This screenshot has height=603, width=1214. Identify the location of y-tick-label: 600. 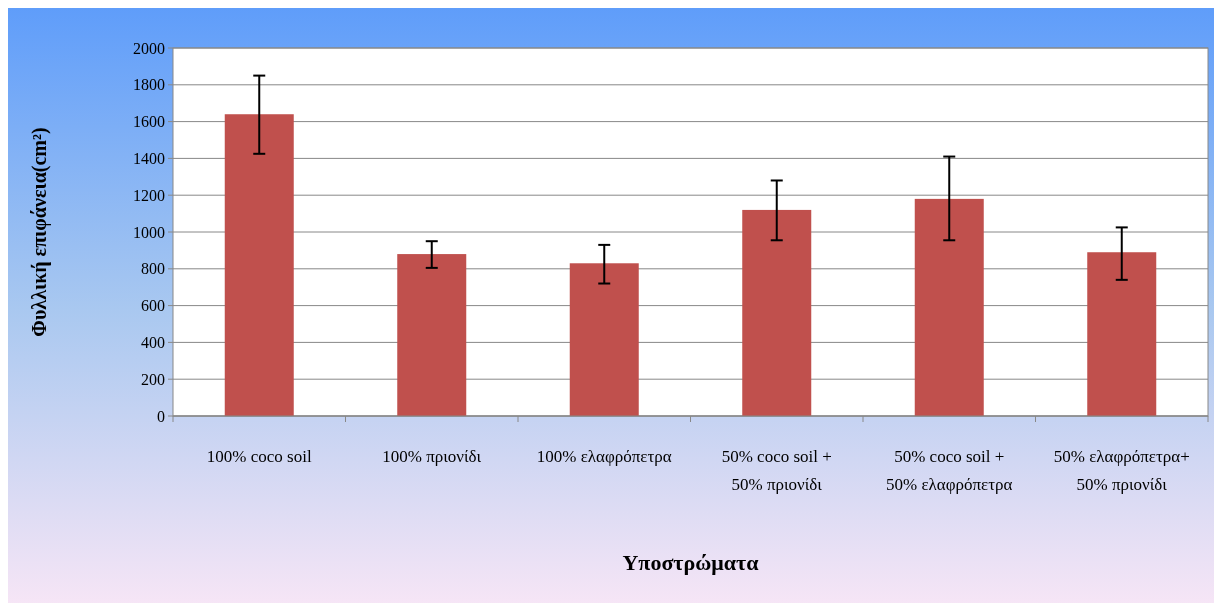
(153, 306).